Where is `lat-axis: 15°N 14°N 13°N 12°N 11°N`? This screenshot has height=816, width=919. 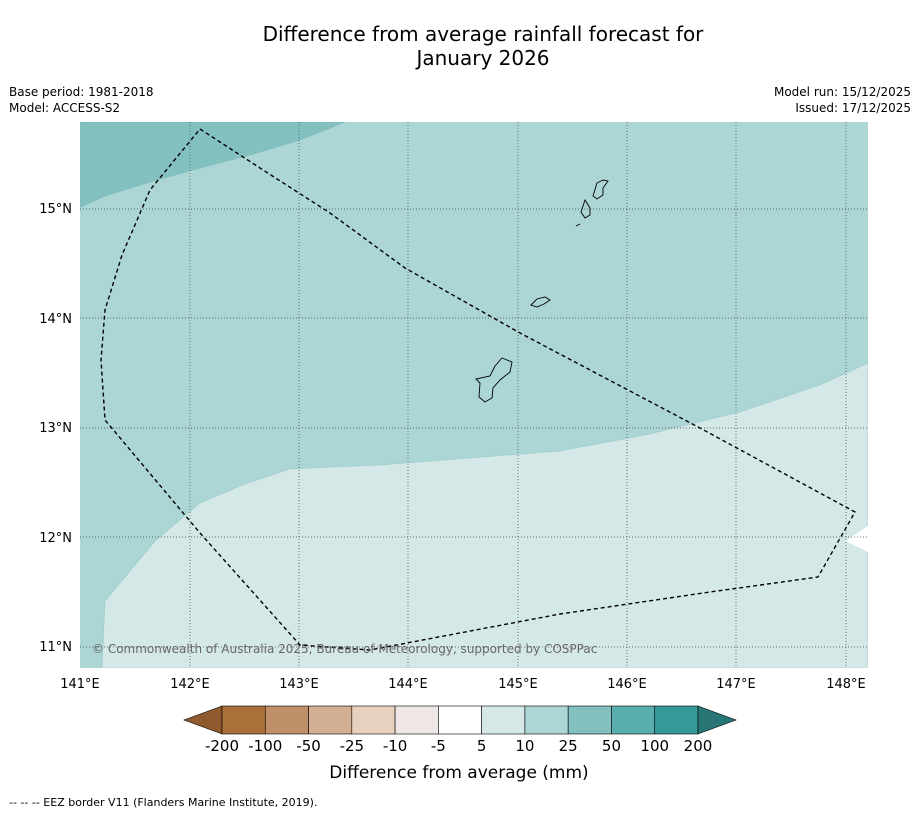 lat-axis: 15°N 14°N 13°N 12°N 11°N is located at coordinates (55, 428).